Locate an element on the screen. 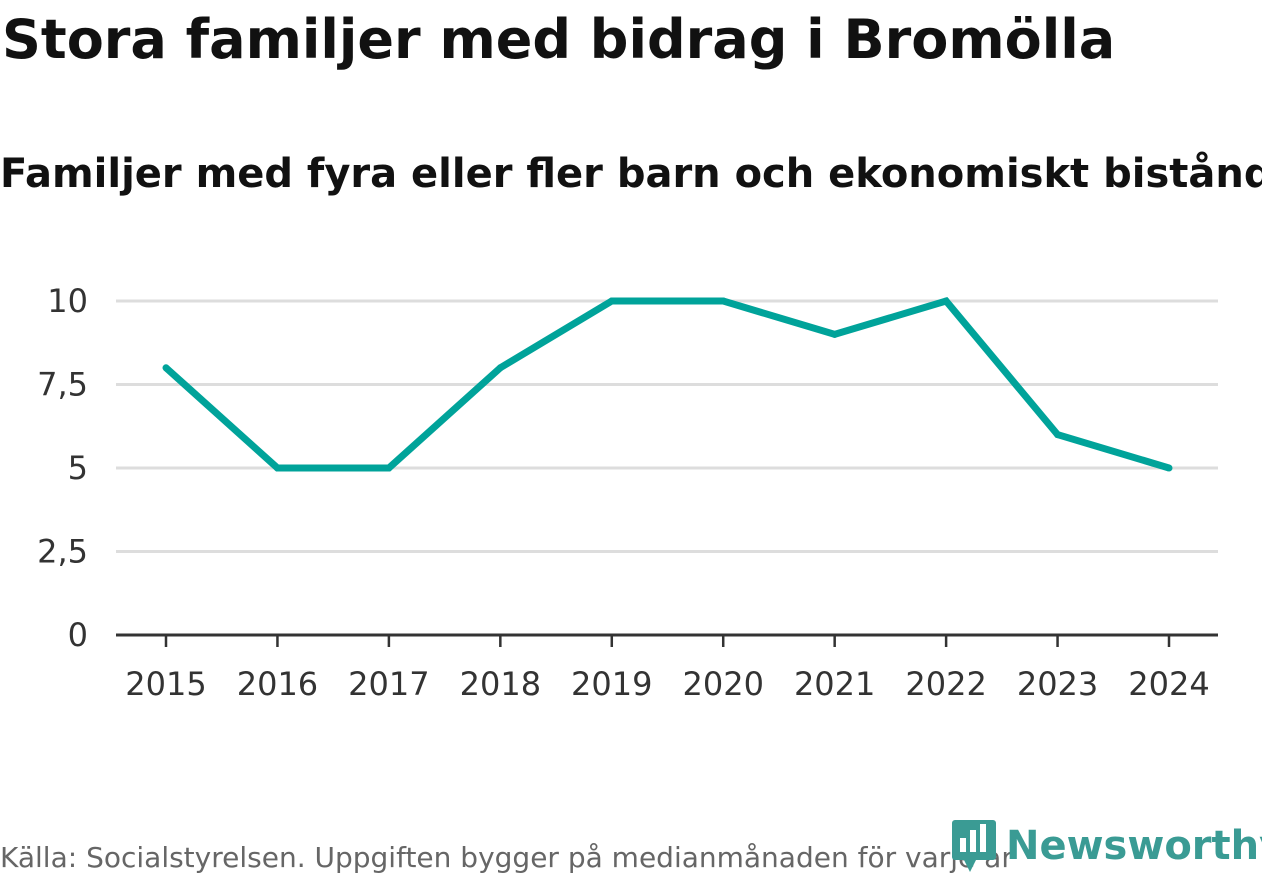 Image resolution: width=1262 pixels, height=880 pixels. y-tick-labels: 0 2,5 5 7,5 10 is located at coordinates (62, 468).